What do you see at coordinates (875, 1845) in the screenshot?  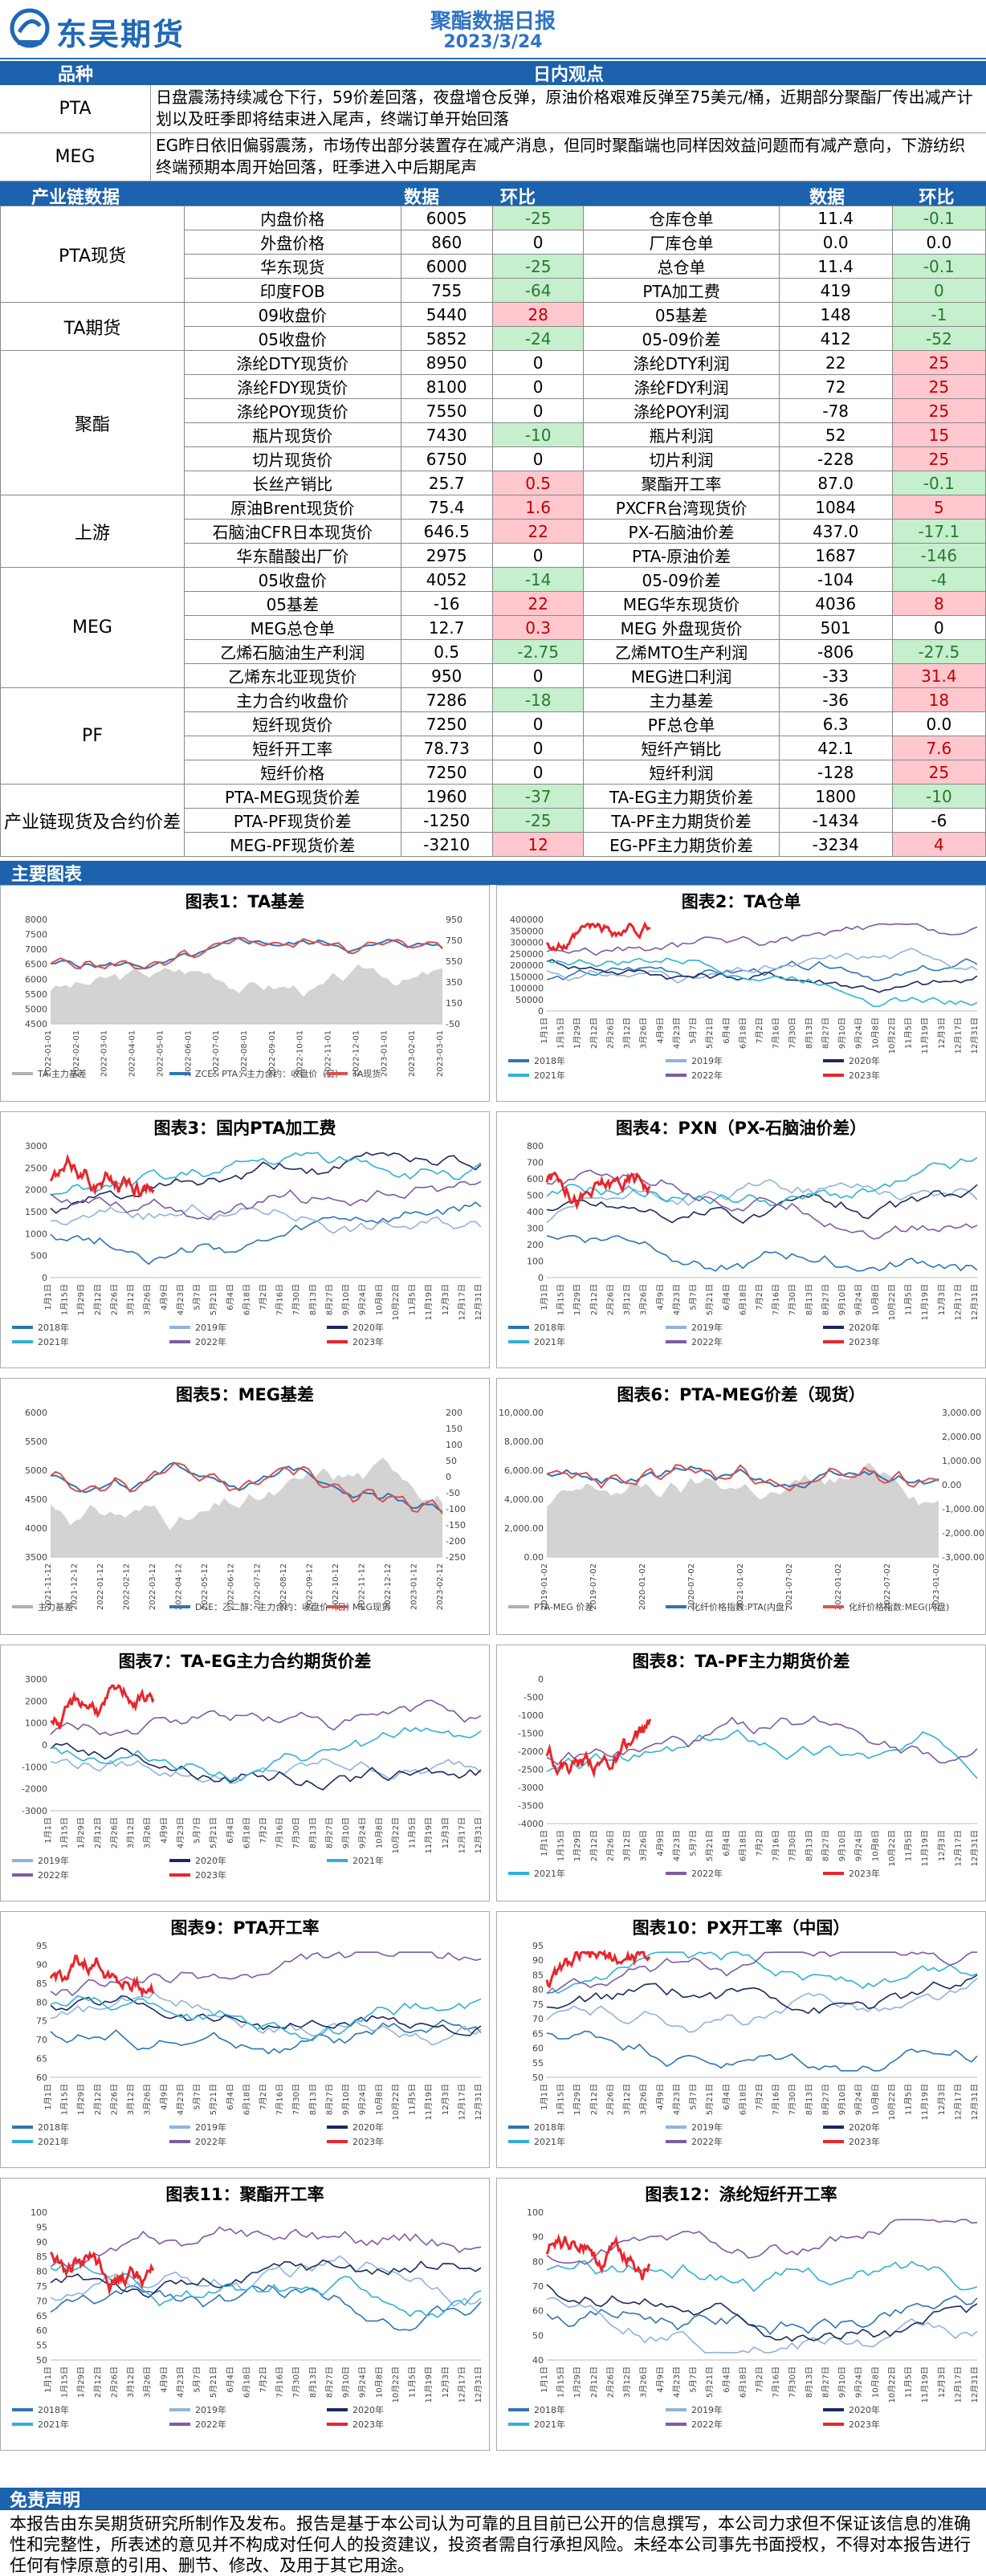 I see `x-tick-label: 10月8日` at bounding box center [875, 1845].